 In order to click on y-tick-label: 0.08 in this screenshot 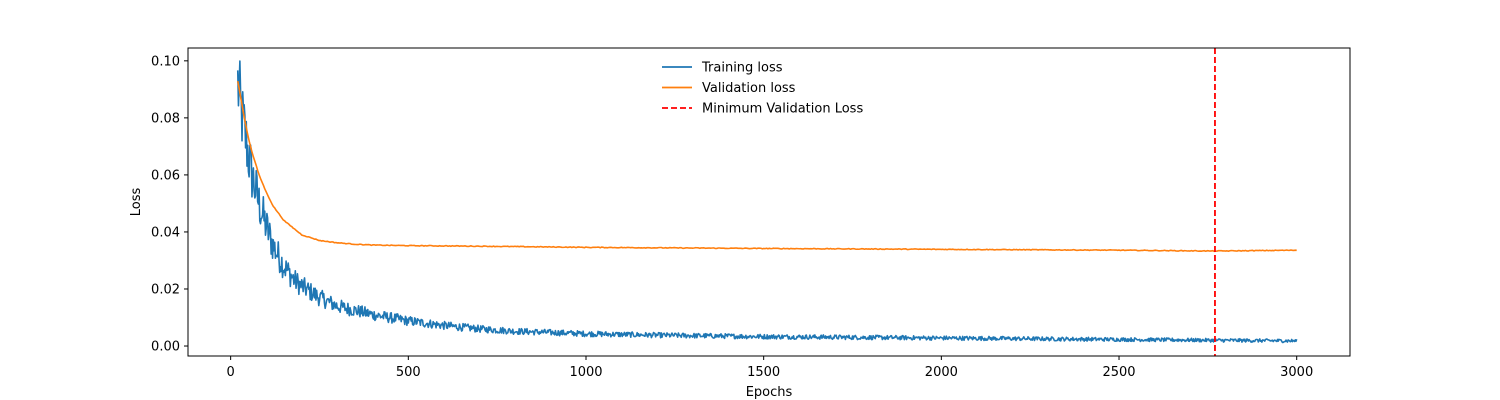, I will do `click(165, 118)`.